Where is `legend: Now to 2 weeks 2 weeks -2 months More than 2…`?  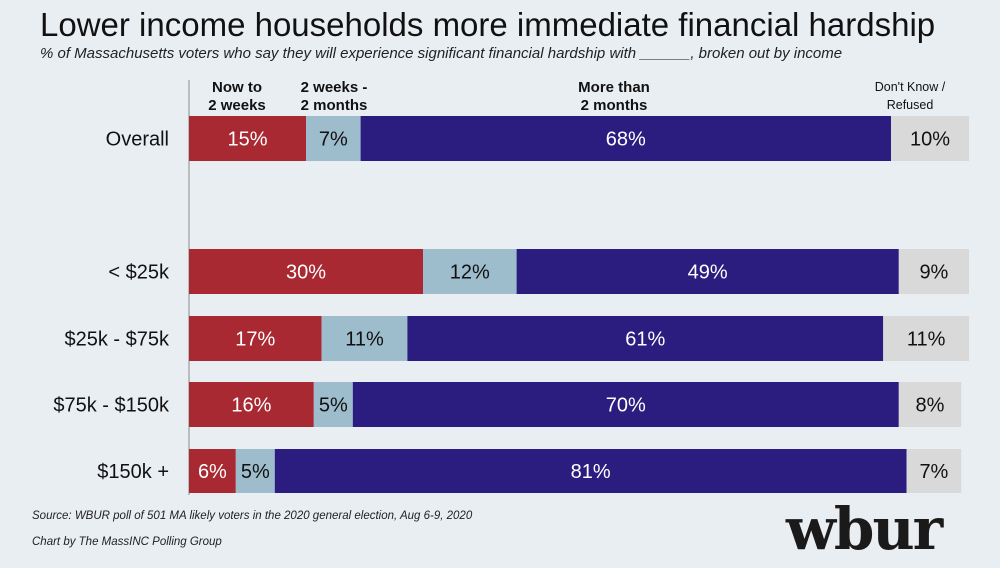 legend: Now to 2 weeks 2 weeks -2 months More than 2… is located at coordinates (577, 96).